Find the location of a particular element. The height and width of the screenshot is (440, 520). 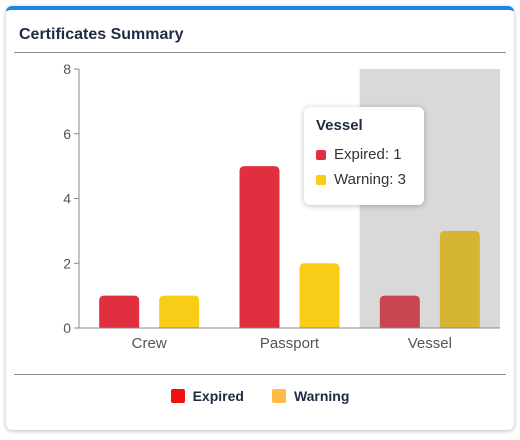

y-tick-label-2: 2 is located at coordinates (67, 263).